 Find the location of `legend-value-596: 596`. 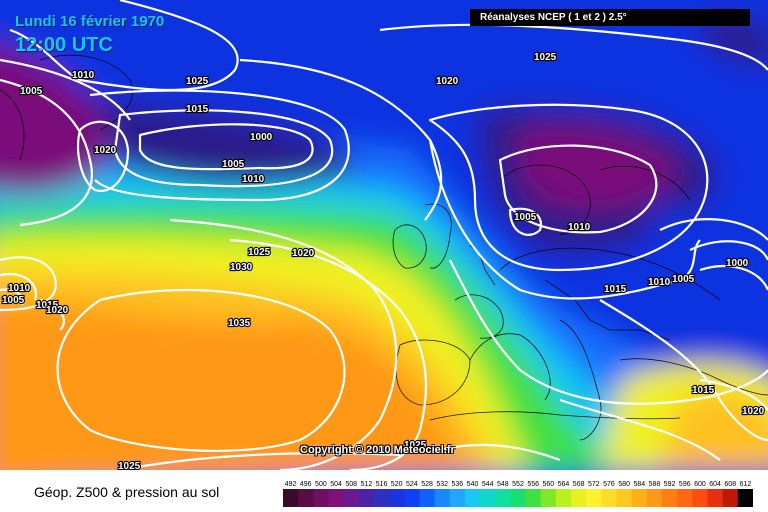

legend-value-596: 596 is located at coordinates (685, 484).